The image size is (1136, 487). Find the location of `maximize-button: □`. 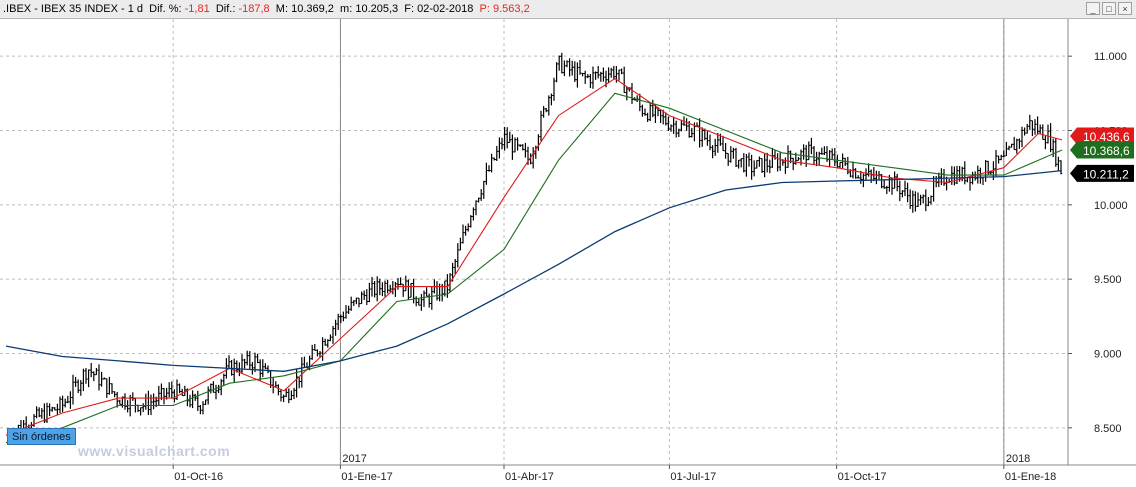

maximize-button: □ is located at coordinates (1109, 8).